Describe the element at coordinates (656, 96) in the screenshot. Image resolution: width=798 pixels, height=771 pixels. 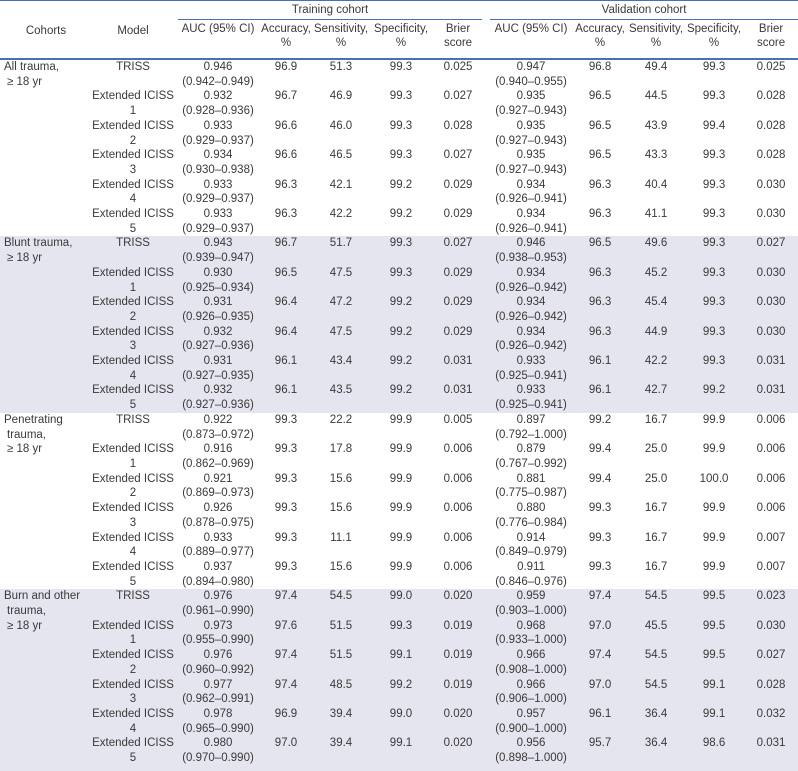
I see `validation-sensitivity-cell: 44.5` at that location.